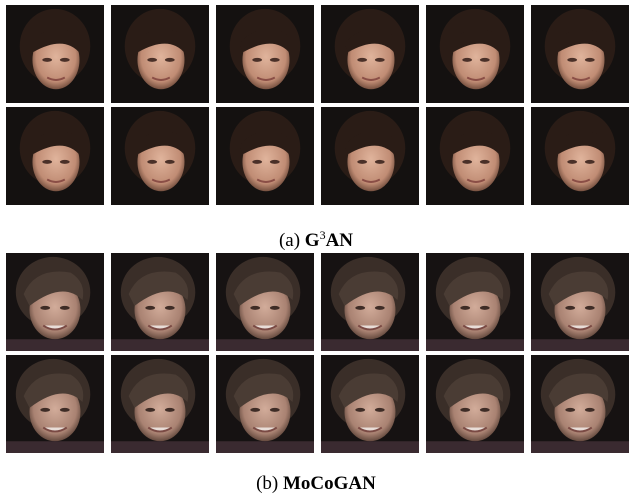  What do you see at coordinates (316, 483) in the screenshot?
I see `caption: (b) MoCoGAN` at bounding box center [316, 483].